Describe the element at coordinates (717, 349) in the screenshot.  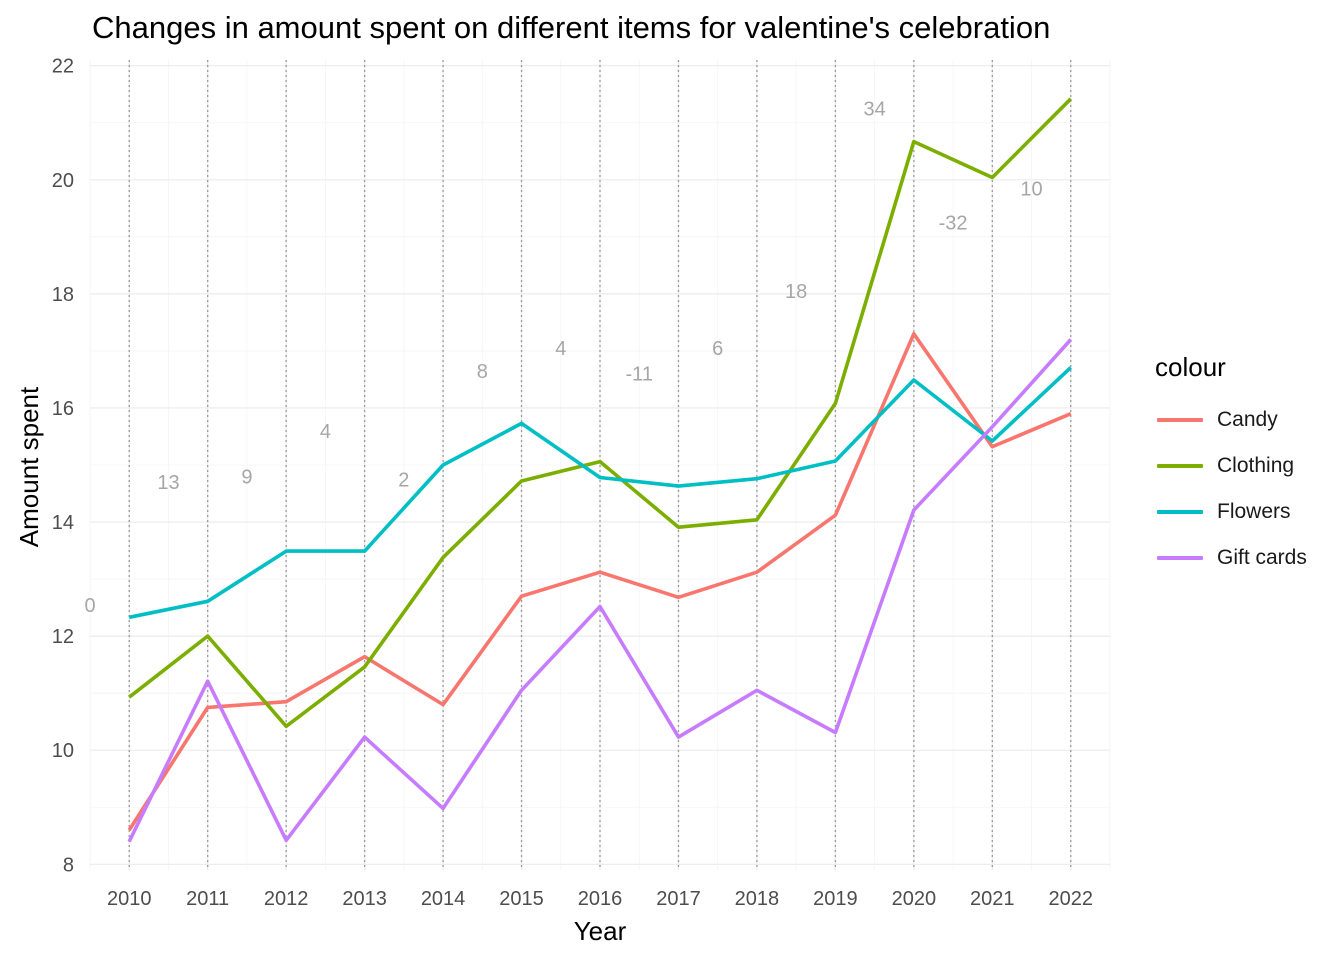
I see `annotation-label: 6` at that location.